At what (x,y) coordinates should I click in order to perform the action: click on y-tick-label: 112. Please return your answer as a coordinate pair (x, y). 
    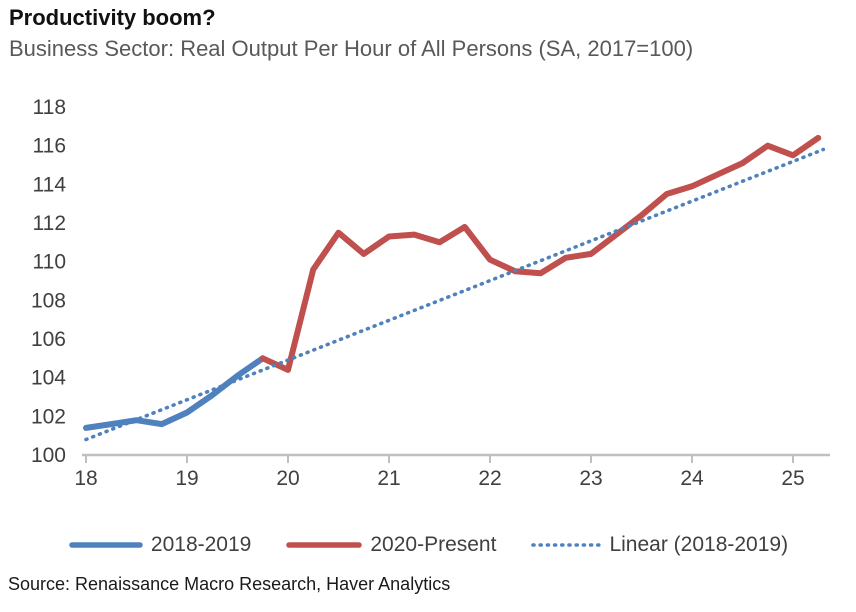
    Looking at the image, I should click on (49, 223).